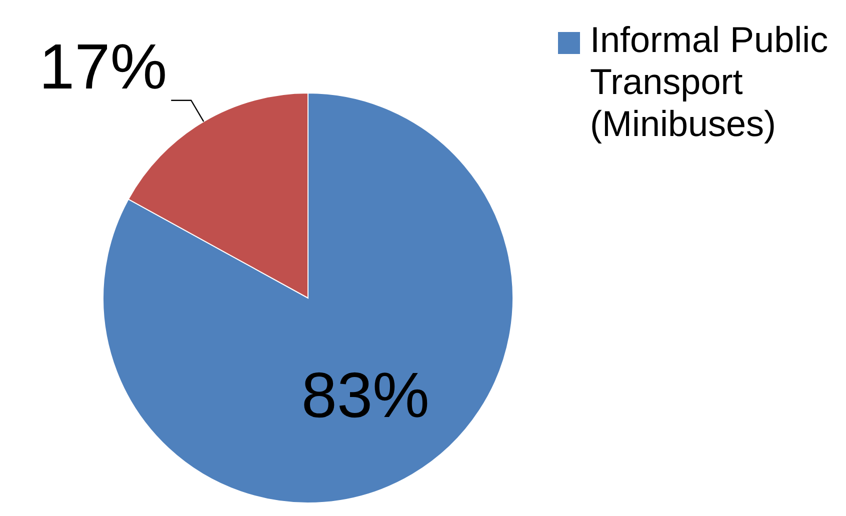 This screenshot has width=846, height=516. I want to click on data-label: 83%, so click(365, 395).